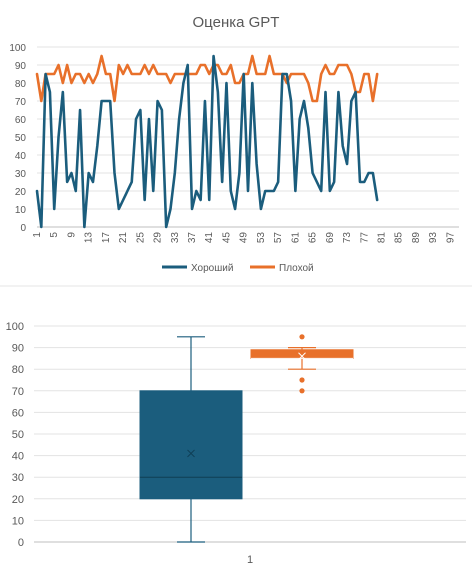 The width and height of the screenshot is (472, 578). Describe the element at coordinates (236, 22) in the screenshot. I see `line-chart-title: Оценка GPT` at that location.